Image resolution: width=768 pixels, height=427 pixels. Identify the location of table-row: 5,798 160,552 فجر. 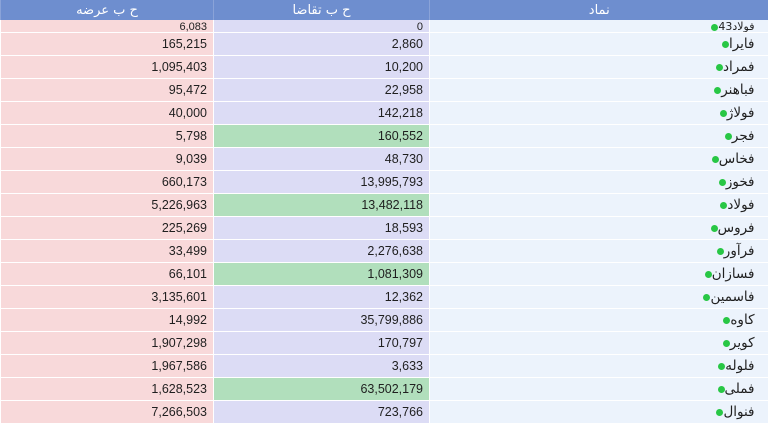
(384, 136).